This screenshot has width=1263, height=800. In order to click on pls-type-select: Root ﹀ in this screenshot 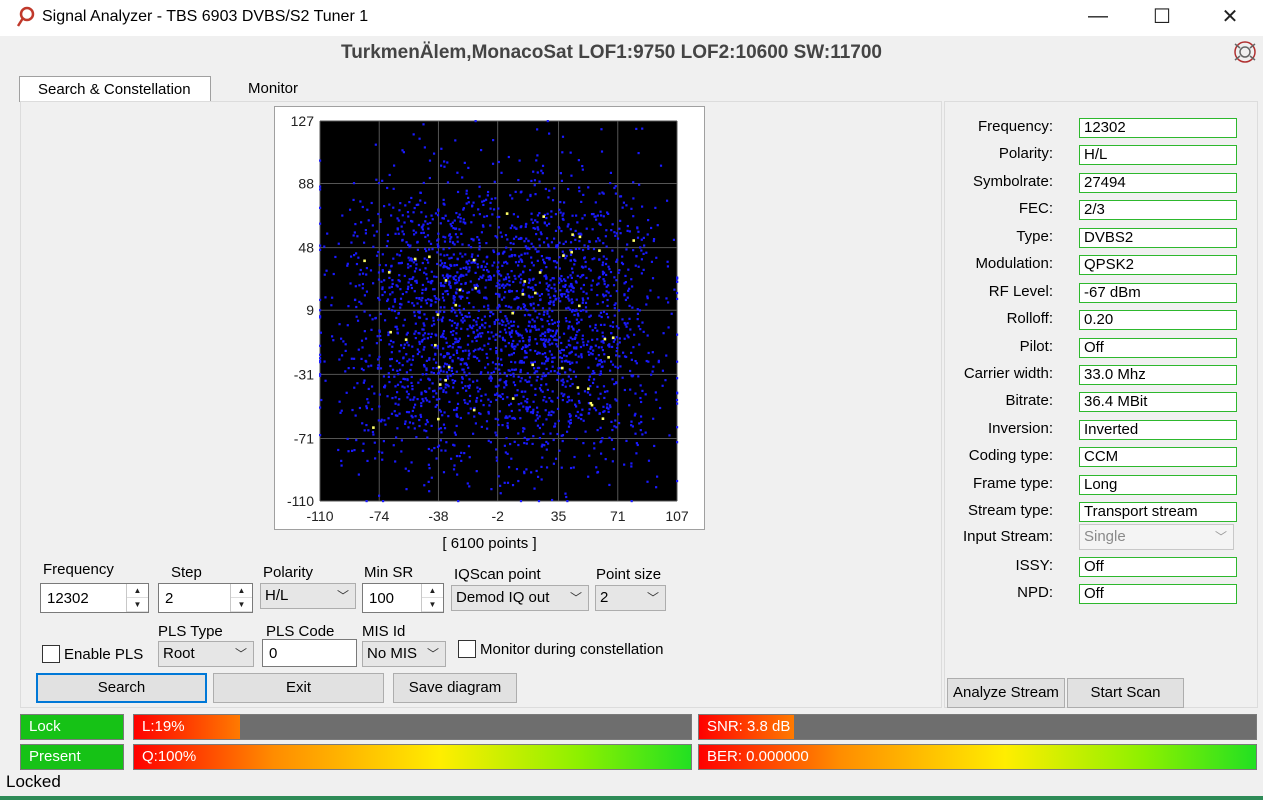, I will do `click(206, 654)`.